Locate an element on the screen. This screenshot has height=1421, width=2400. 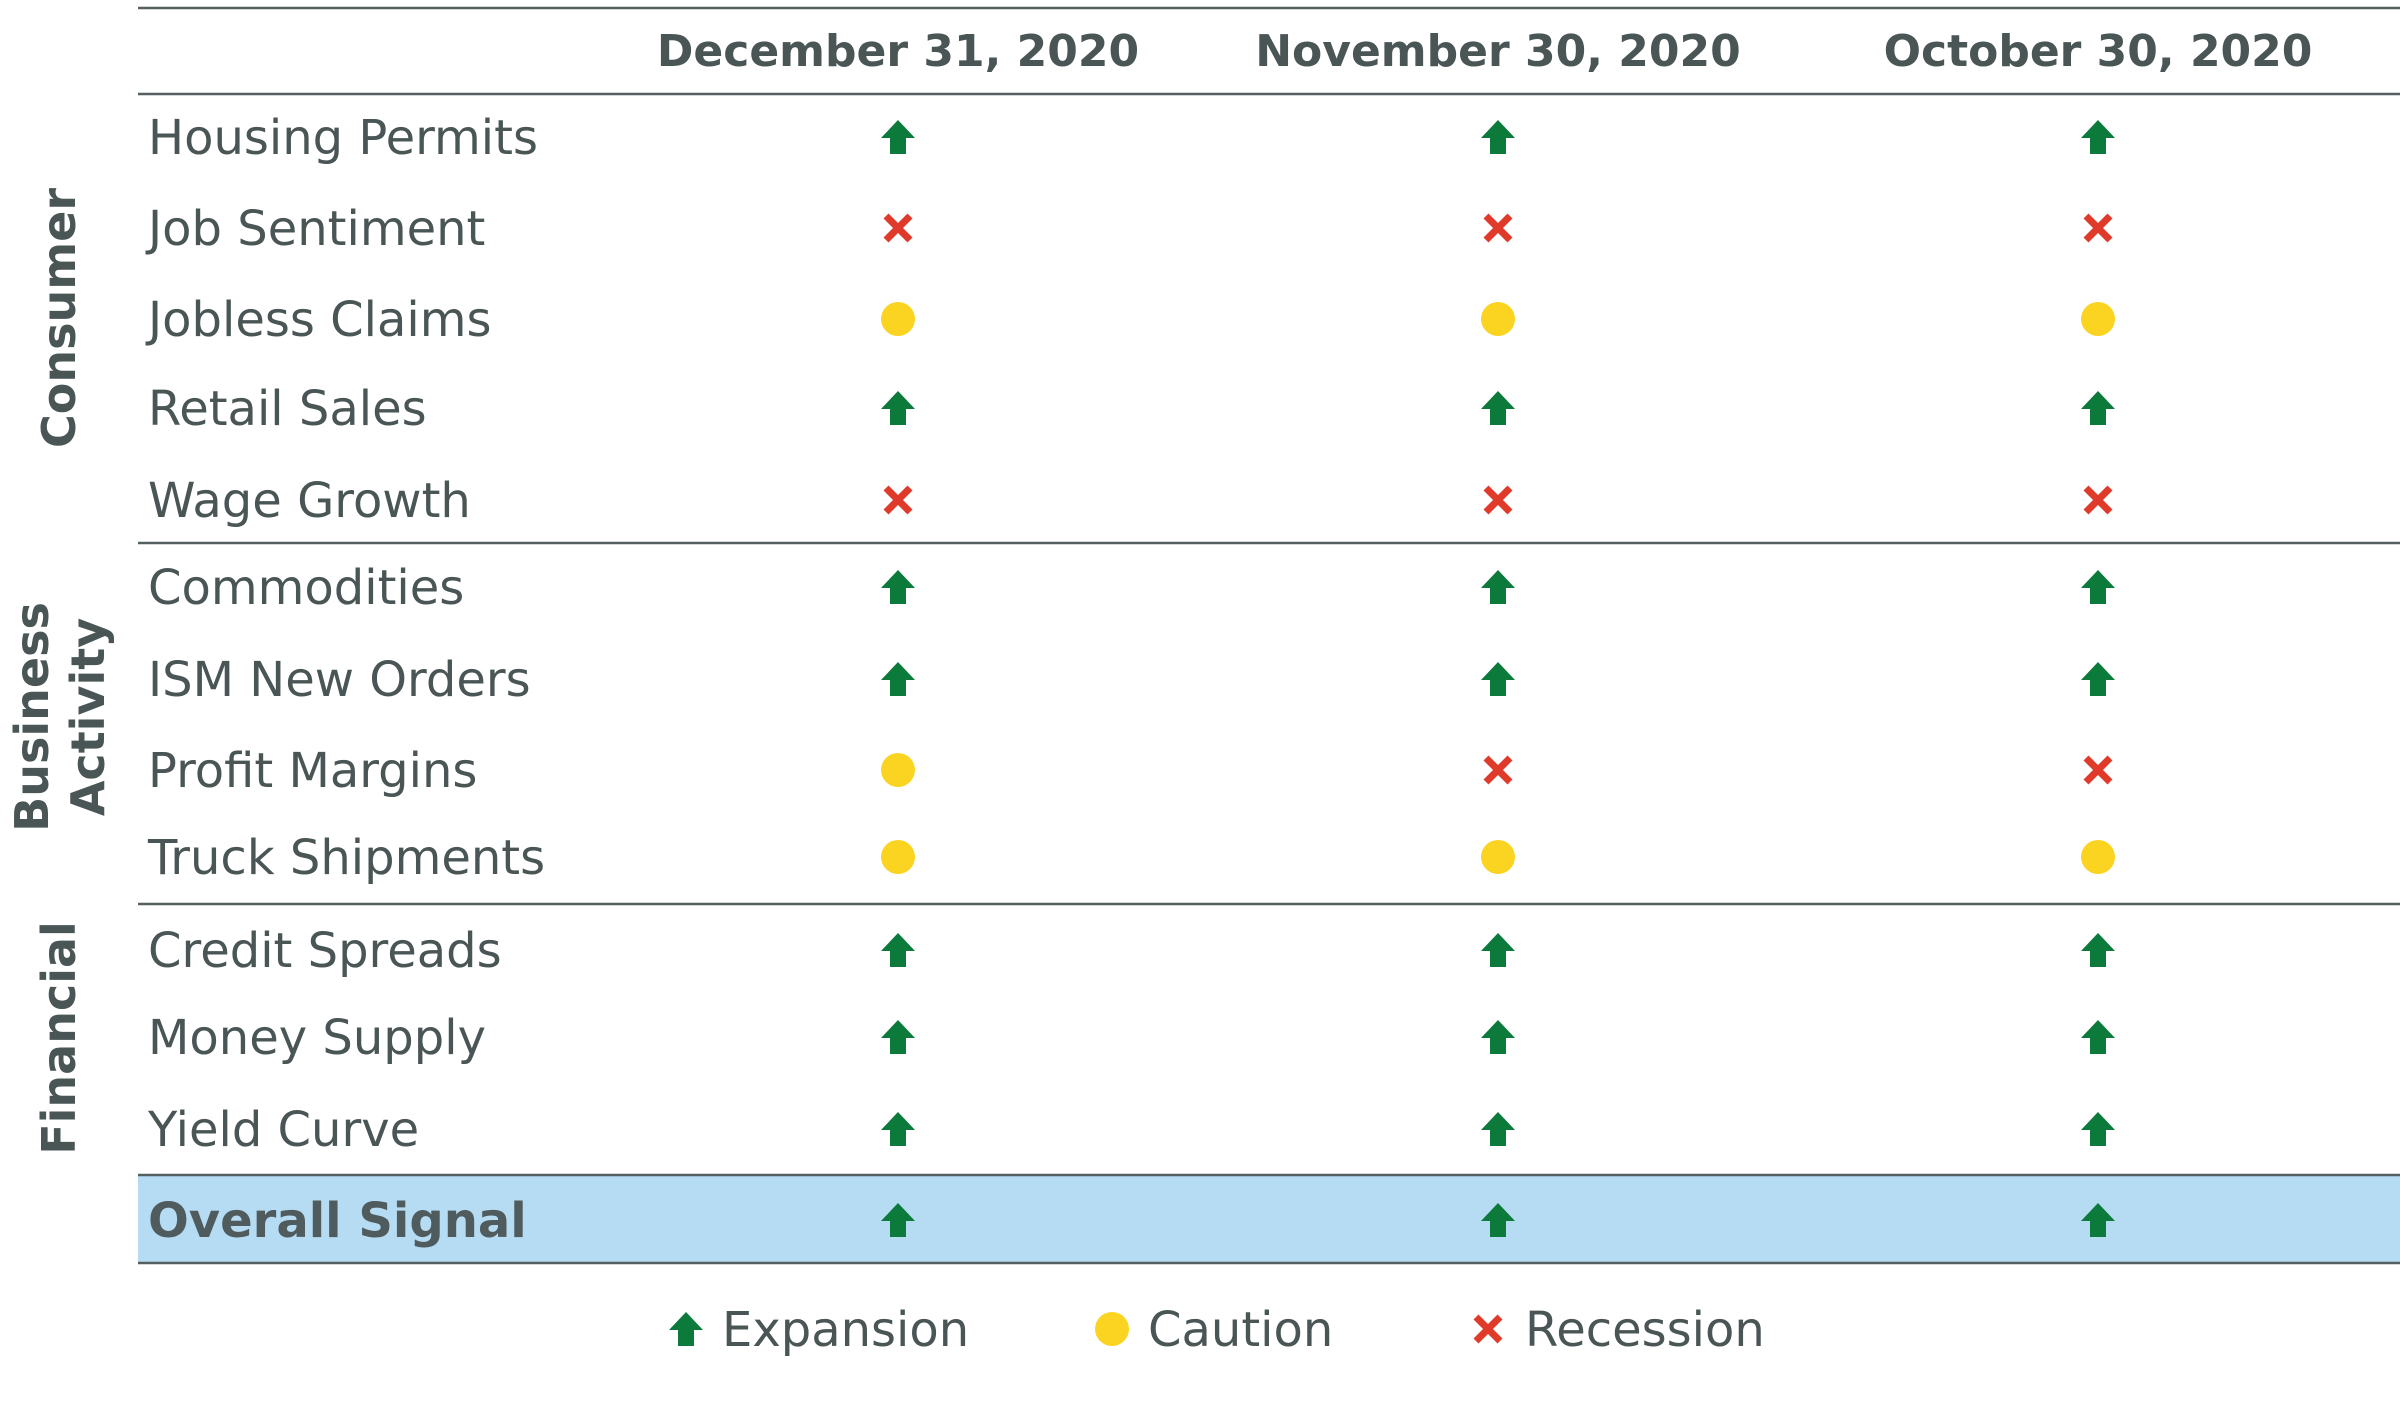
table-row: ISM New Orders is located at coordinates (1131, 680).